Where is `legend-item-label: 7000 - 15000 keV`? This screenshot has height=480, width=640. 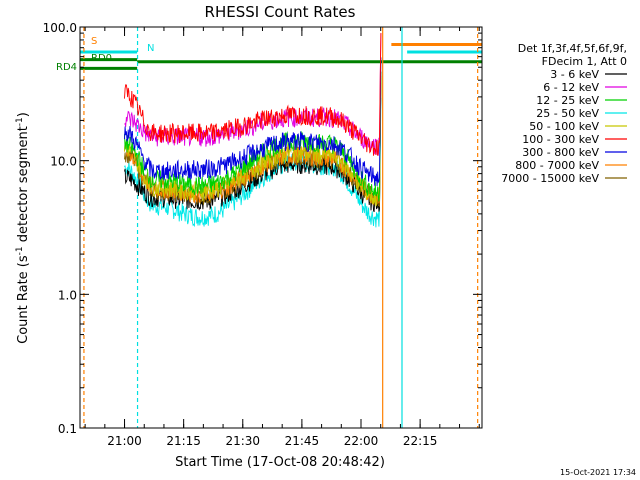 legend-item-label: 7000 - 15000 keV is located at coordinates (550, 178).